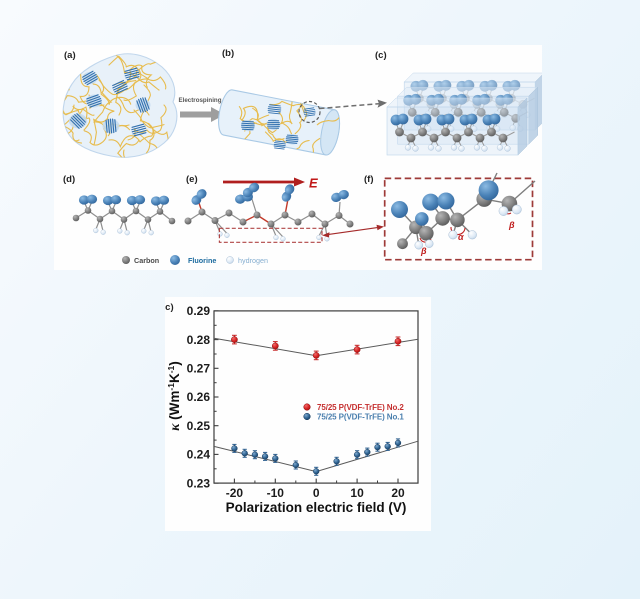 This screenshot has width=640, height=599. What do you see at coordinates (369, 179) in the screenshot?
I see `svg-text: (f)` at bounding box center [369, 179].